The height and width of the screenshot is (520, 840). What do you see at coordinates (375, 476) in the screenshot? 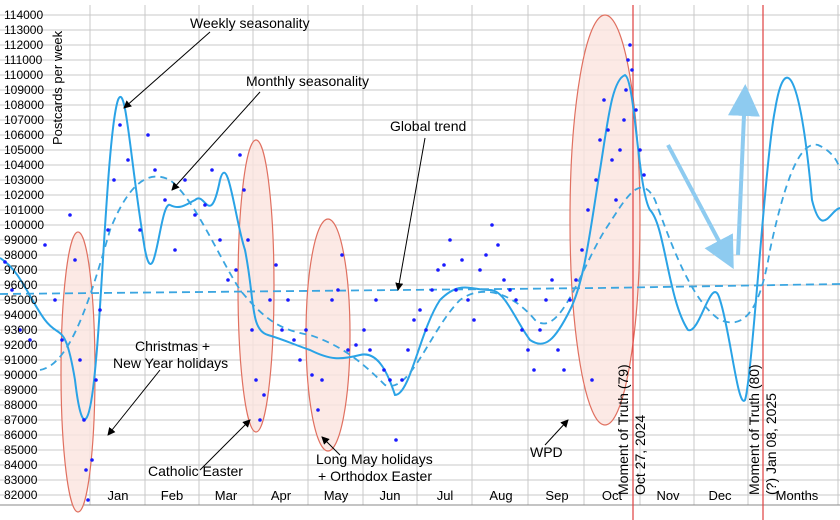
I see `annotation-may-2: + Orthodox Easter` at bounding box center [375, 476].